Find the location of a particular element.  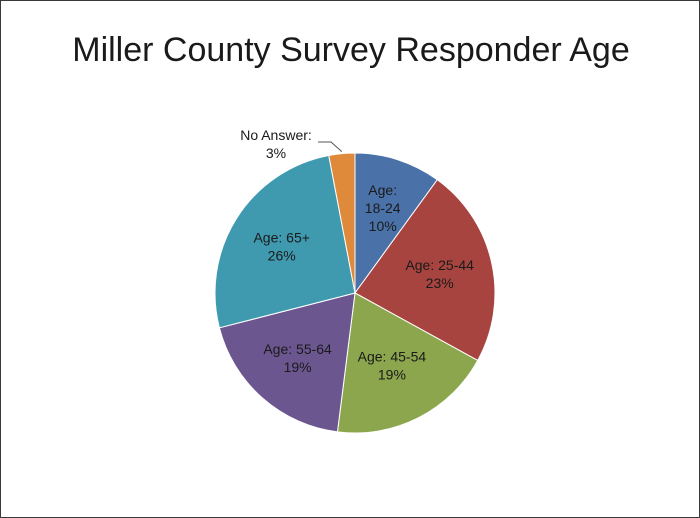

leader-line is located at coordinates (330, 146).